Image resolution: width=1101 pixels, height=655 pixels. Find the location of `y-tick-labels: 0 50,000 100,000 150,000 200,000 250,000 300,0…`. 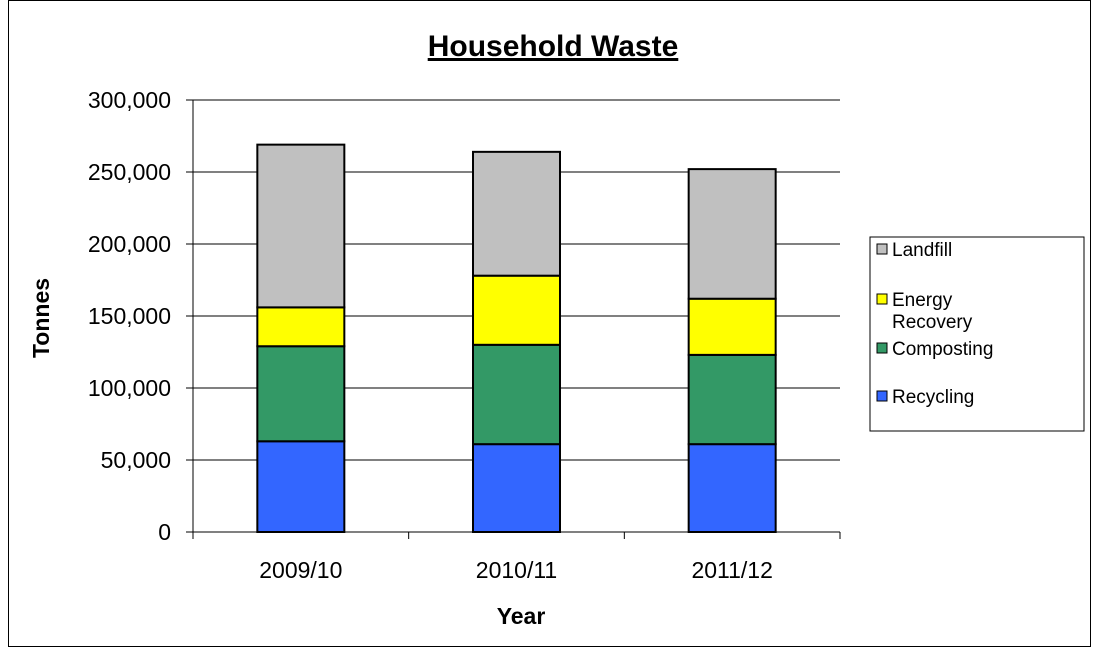

y-tick-labels: 0 50,000 100,000 150,000 200,000 250,000 300,0… is located at coordinates (129, 316).